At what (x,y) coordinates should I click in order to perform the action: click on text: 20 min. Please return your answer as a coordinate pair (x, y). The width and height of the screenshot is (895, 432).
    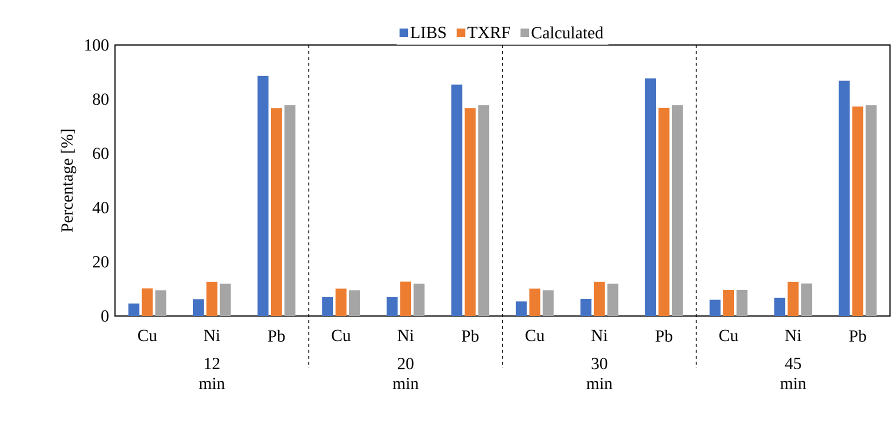
    Looking at the image, I should click on (405, 374).